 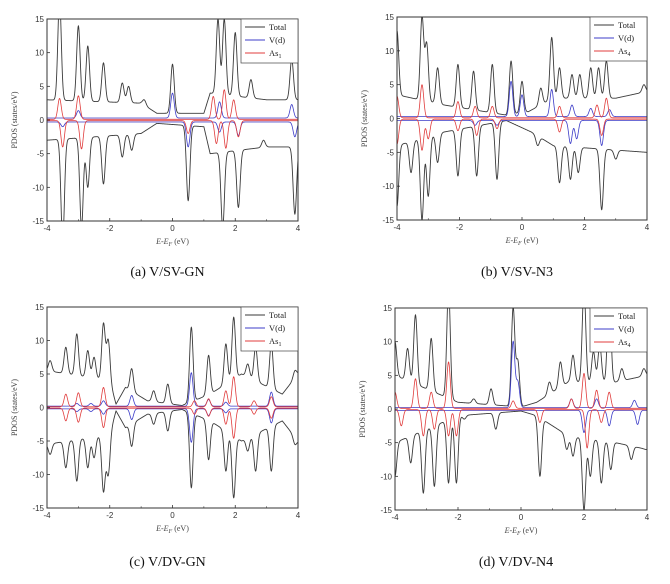 I want to click on legend-label: As4, so click(x=624, y=52).